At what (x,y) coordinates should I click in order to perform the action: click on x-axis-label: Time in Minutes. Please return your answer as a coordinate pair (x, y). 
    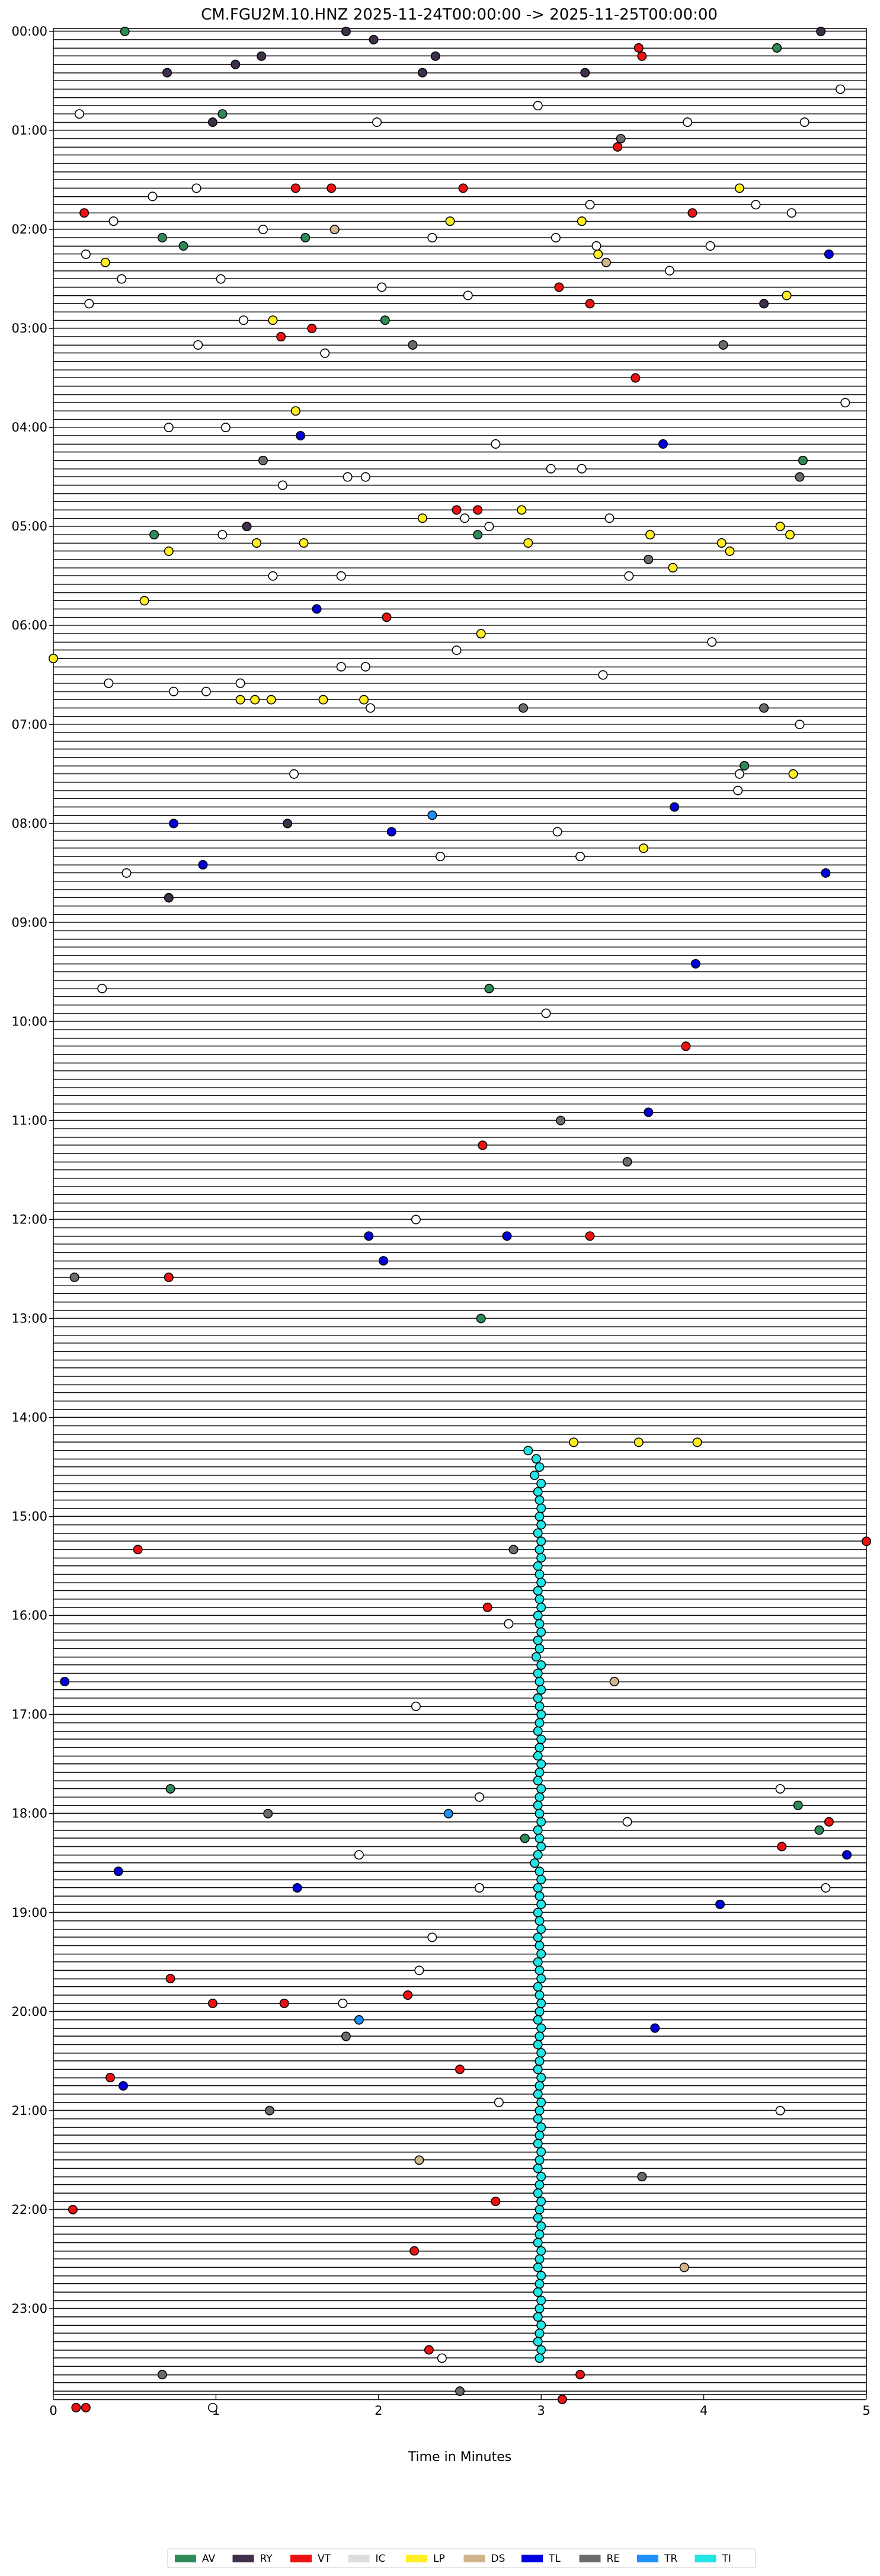
    Looking at the image, I should click on (460, 2457).